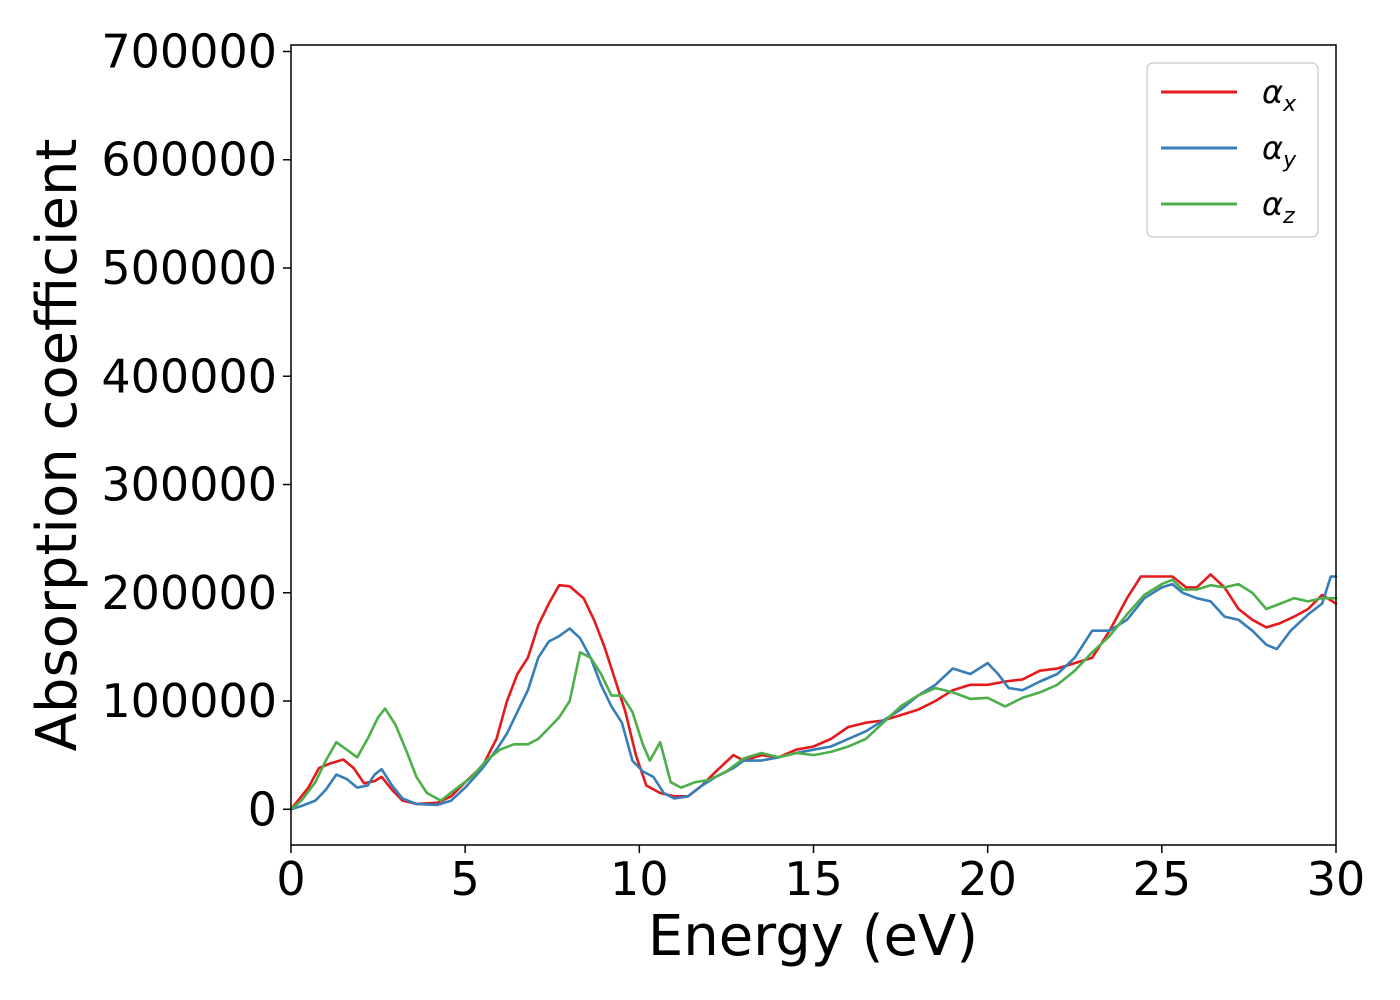  What do you see at coordinates (189, 701) in the screenshot?
I see `y-tick-label: 100000` at bounding box center [189, 701].